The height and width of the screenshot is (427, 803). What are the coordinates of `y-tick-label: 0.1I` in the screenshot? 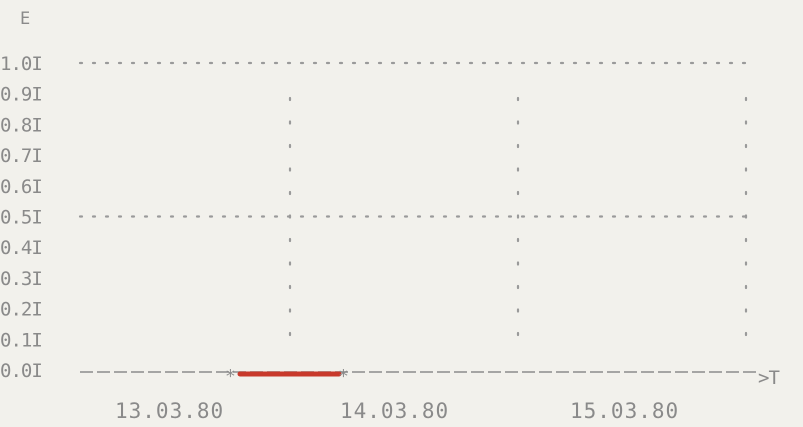 It's located at (21, 340).